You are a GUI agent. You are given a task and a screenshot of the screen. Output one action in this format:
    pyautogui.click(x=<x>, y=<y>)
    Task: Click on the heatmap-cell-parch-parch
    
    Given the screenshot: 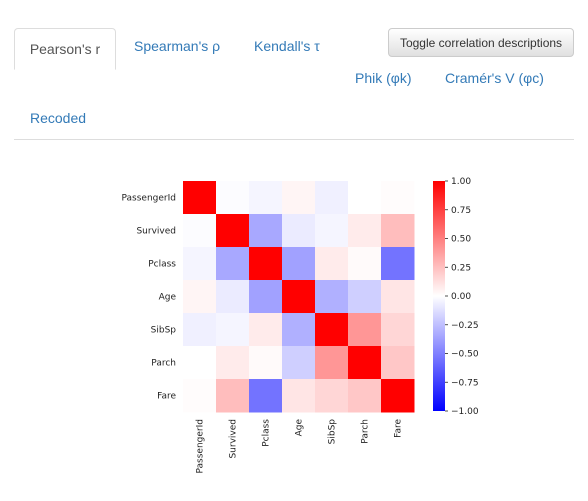 What is the action you would take?
    pyautogui.click(x=365, y=363)
    